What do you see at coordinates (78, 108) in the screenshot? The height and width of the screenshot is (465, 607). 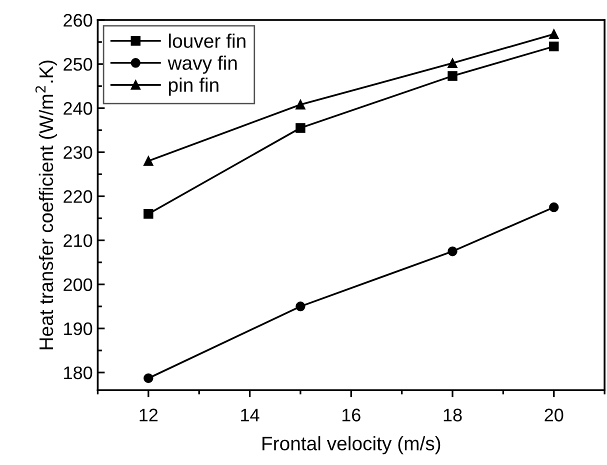 I see `y-tick-label: 240` at bounding box center [78, 108].